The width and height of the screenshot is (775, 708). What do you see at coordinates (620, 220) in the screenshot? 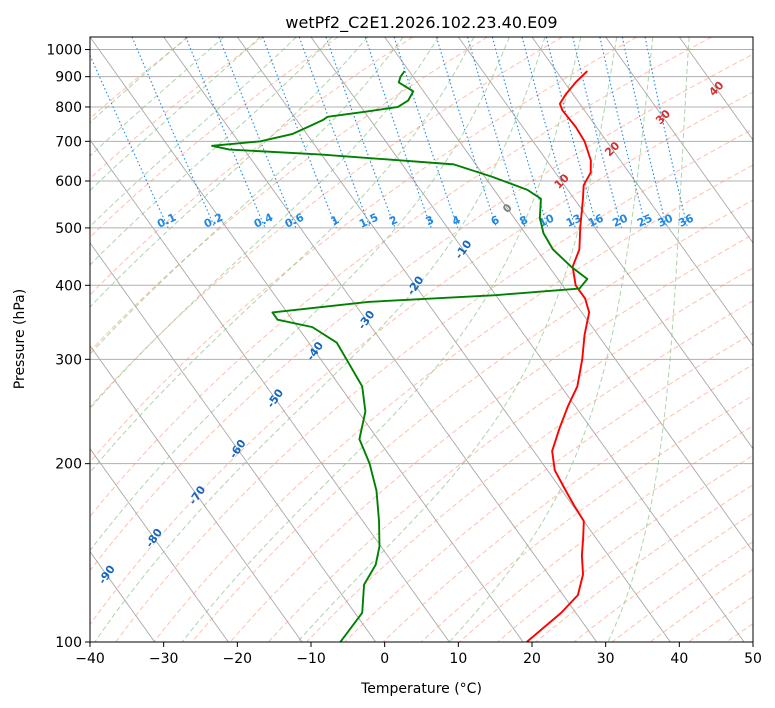
I see `mixing-ratio-label: 20` at bounding box center [620, 220].